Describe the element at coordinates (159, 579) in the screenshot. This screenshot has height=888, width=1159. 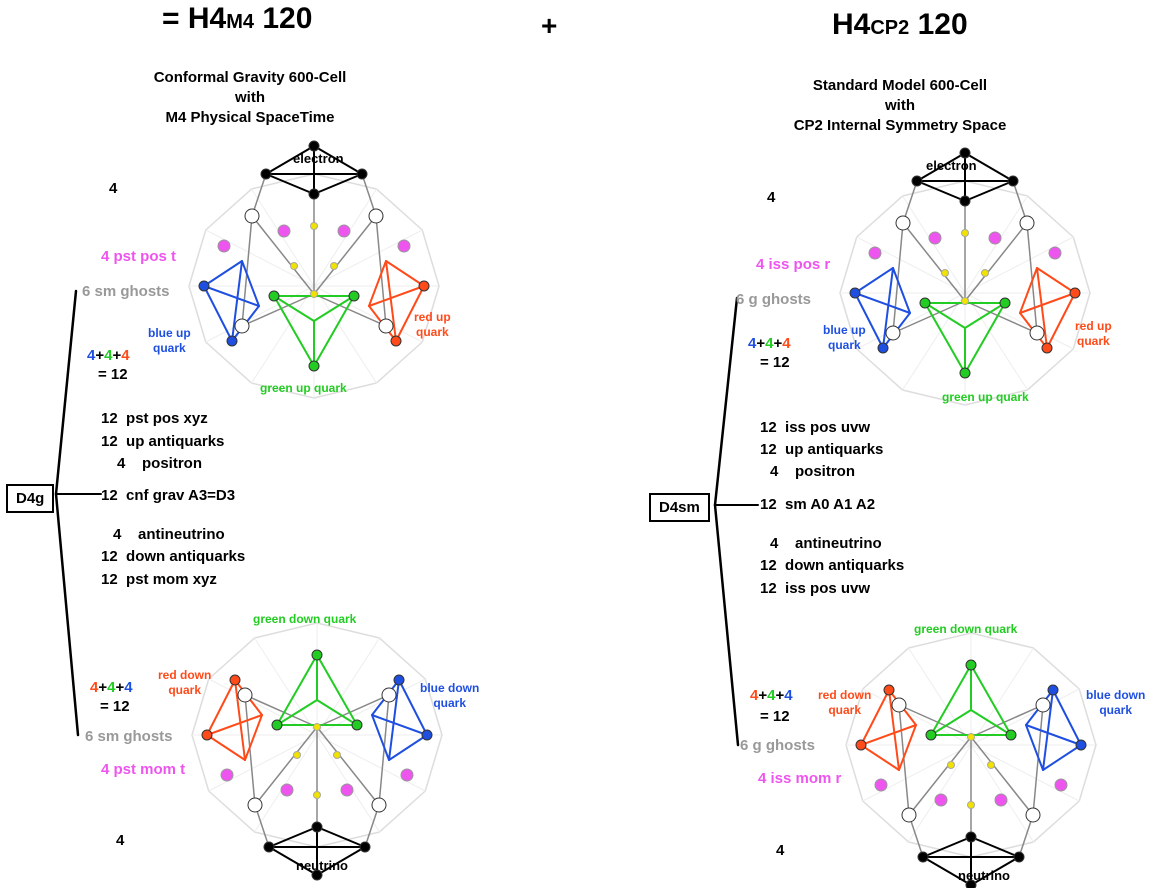
I see `left-list-bottom-2: 12 pst mom xyz` at that location.